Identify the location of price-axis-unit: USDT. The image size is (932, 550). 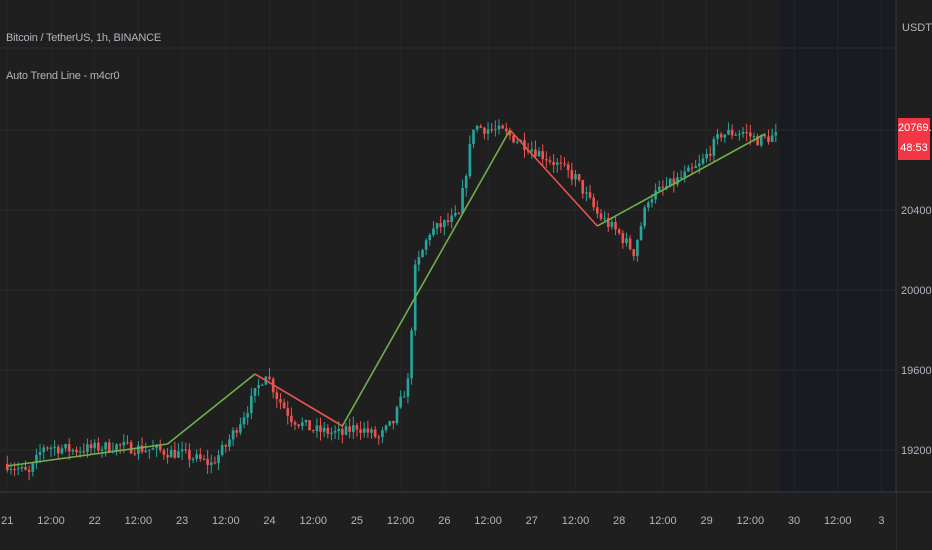
(917, 28).